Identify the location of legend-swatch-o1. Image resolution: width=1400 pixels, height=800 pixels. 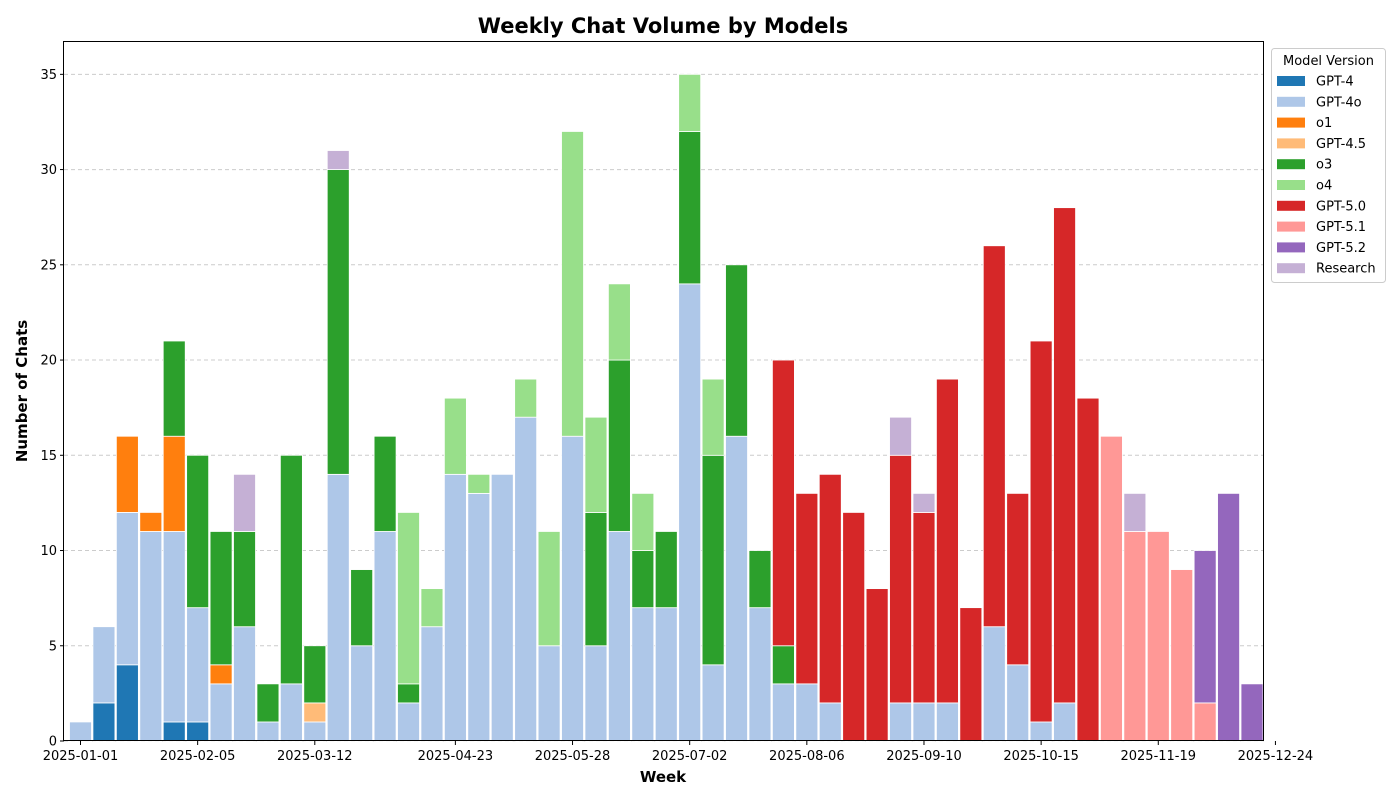
(1291, 122).